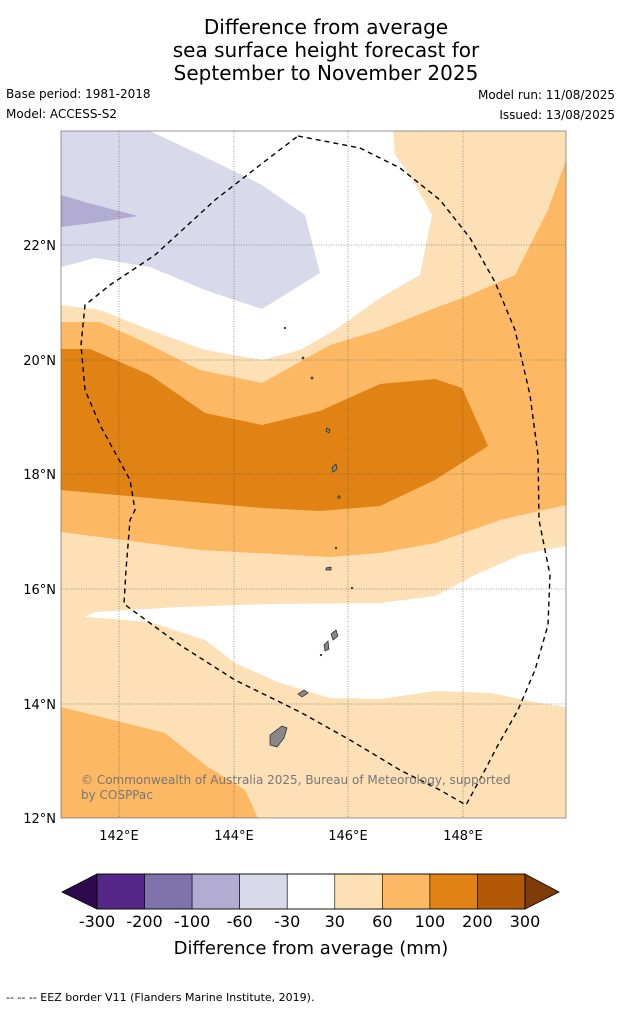 The height and width of the screenshot is (1011, 621). I want to click on island-anatahan, so click(328, 568).